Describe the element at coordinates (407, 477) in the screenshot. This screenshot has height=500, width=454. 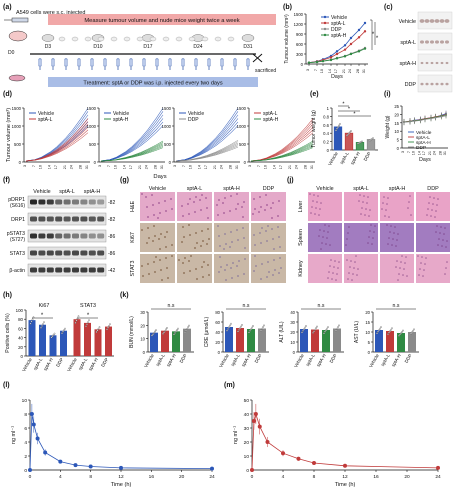
I see `x-tick-label: 20` at that location.